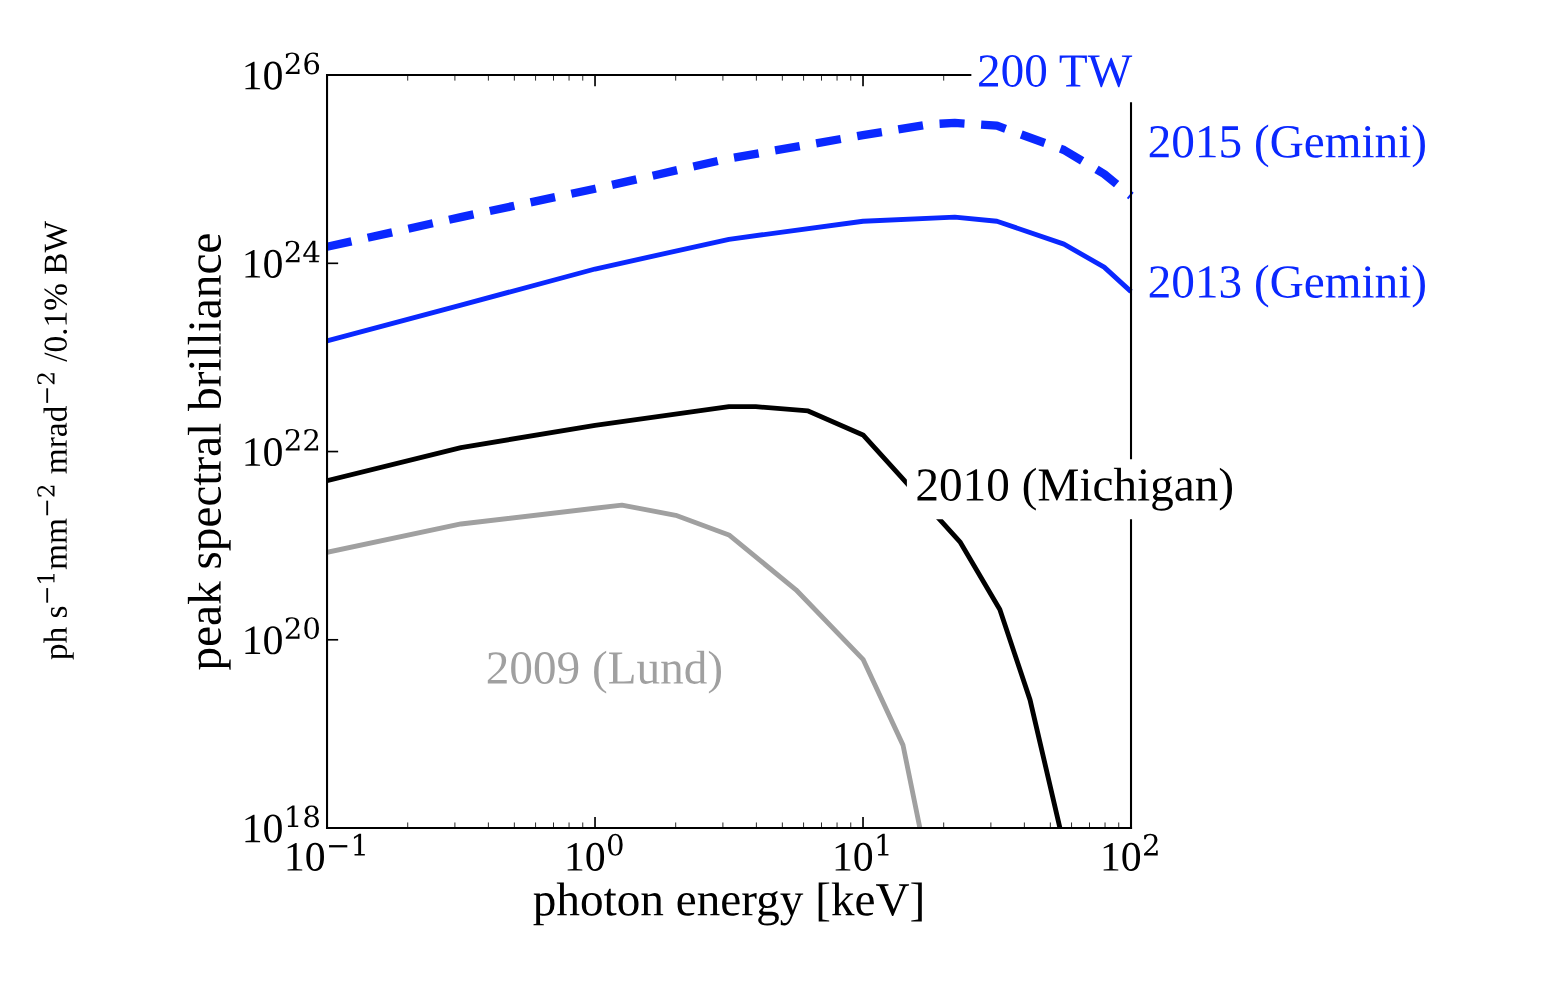 The height and width of the screenshot is (1001, 1547). Describe the element at coordinates (282, 71) in the screenshot. I see `y-tick-label: 10$^{26}$` at that location.